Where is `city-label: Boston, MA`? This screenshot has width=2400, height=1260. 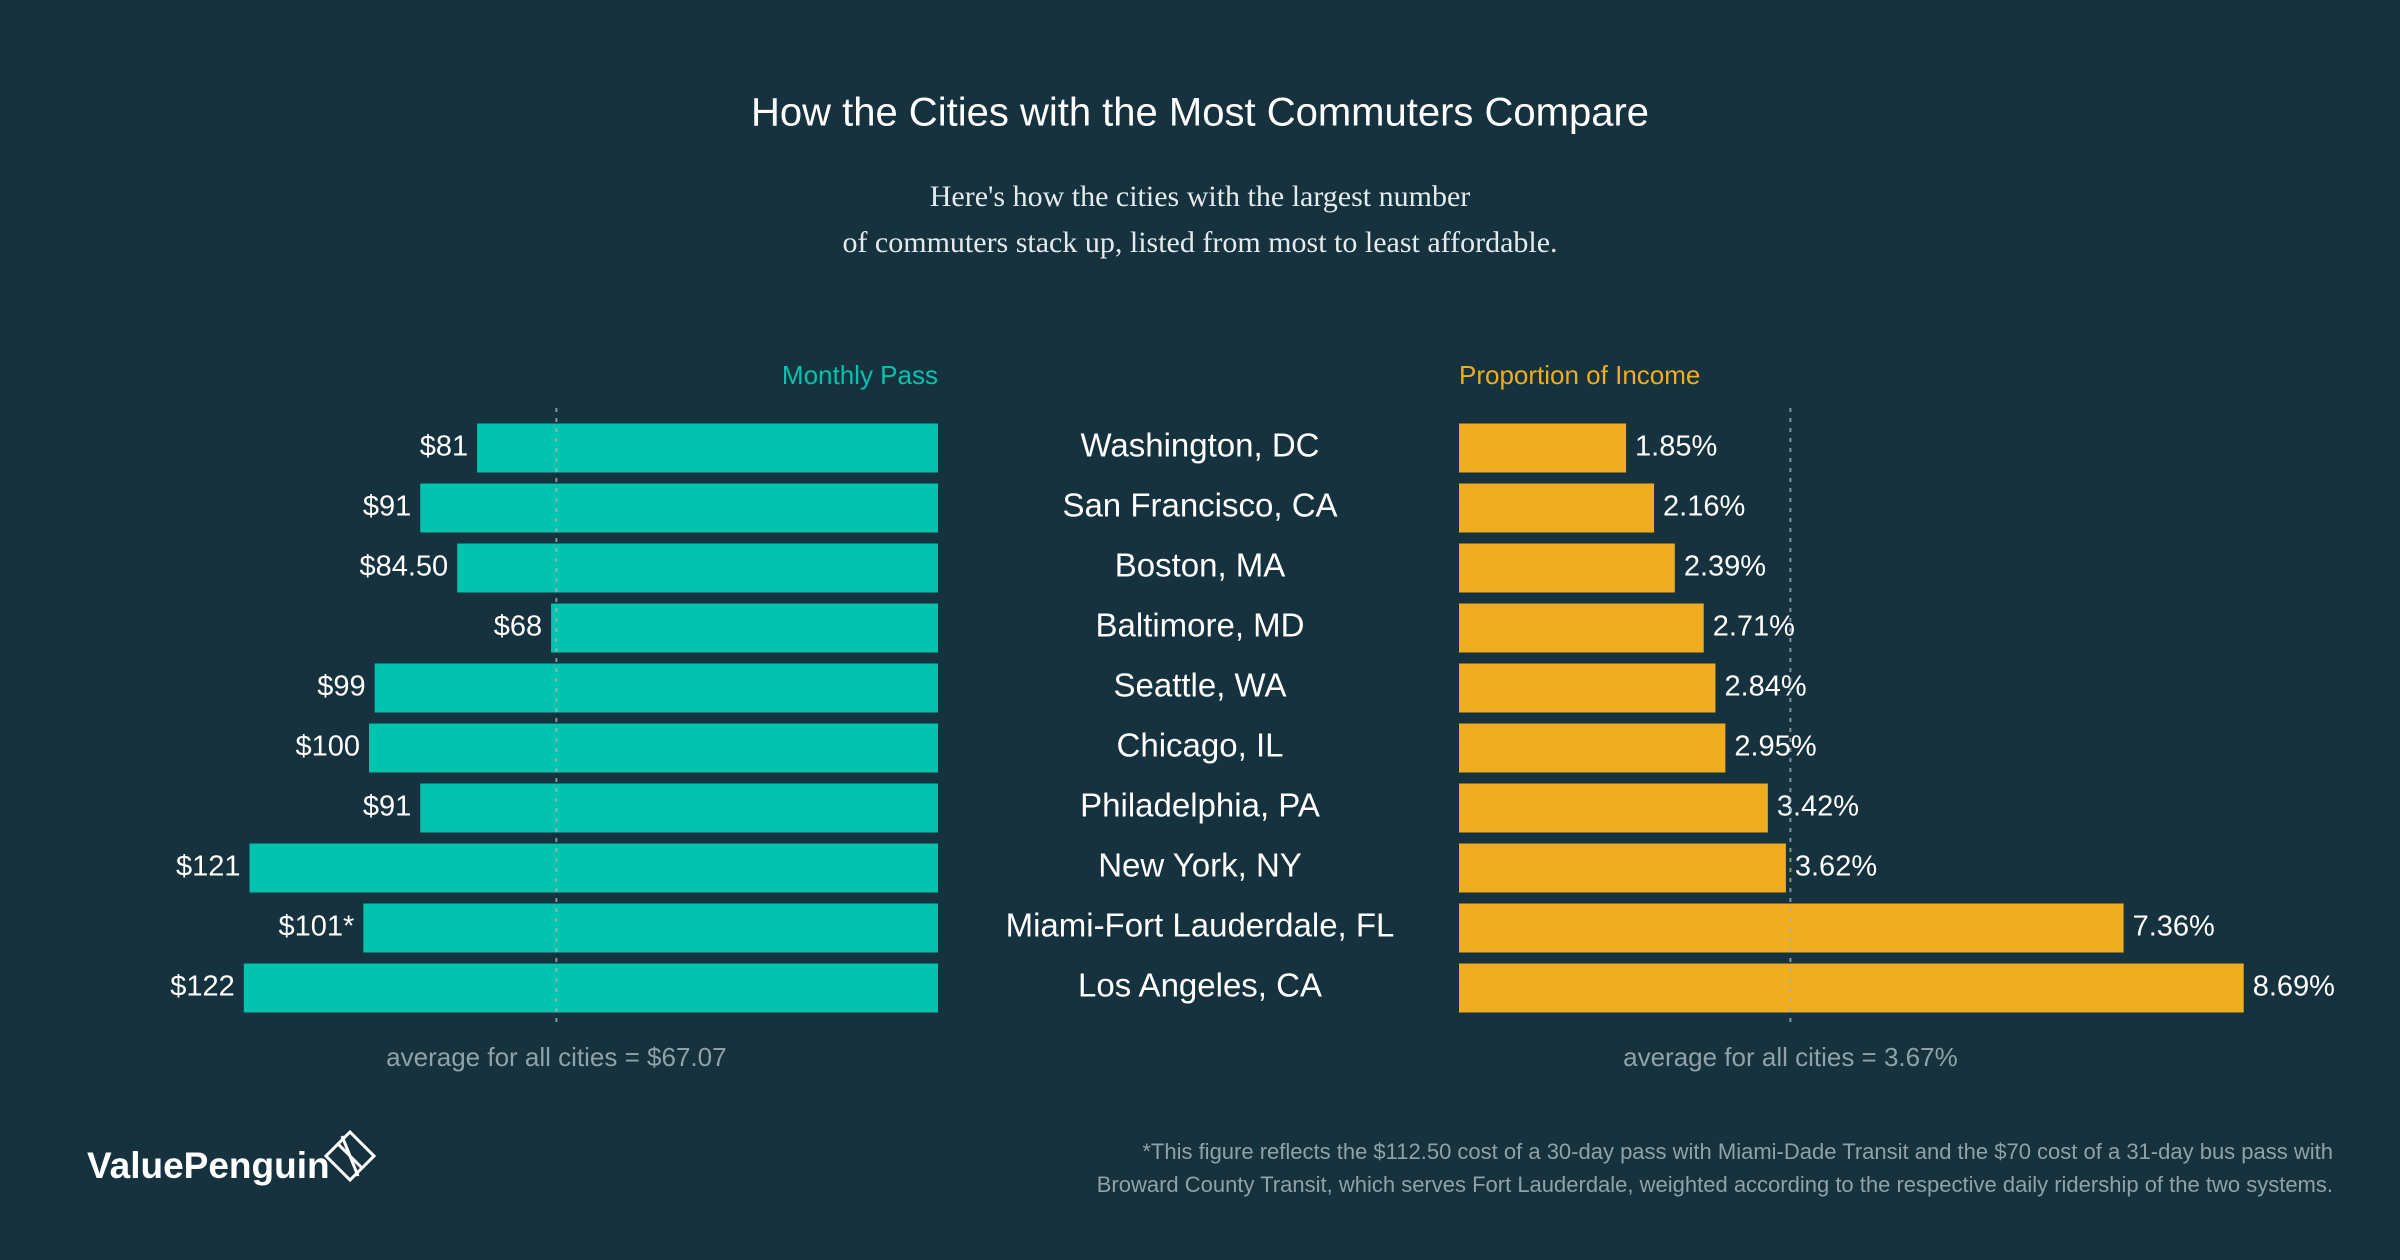
city-label: Boston, MA is located at coordinates (1200, 565).